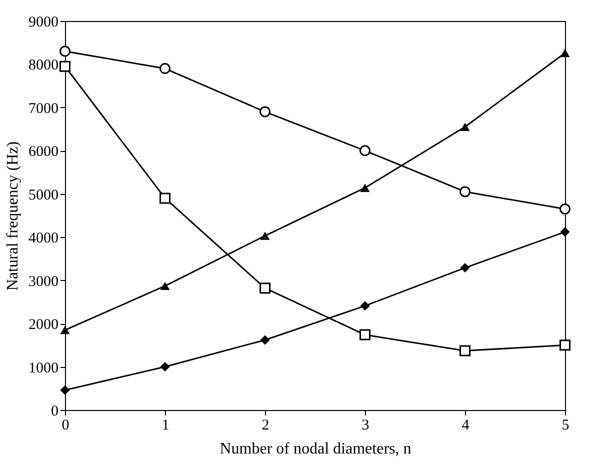  I want to click on y-tick-label: 9000, so click(43, 22).